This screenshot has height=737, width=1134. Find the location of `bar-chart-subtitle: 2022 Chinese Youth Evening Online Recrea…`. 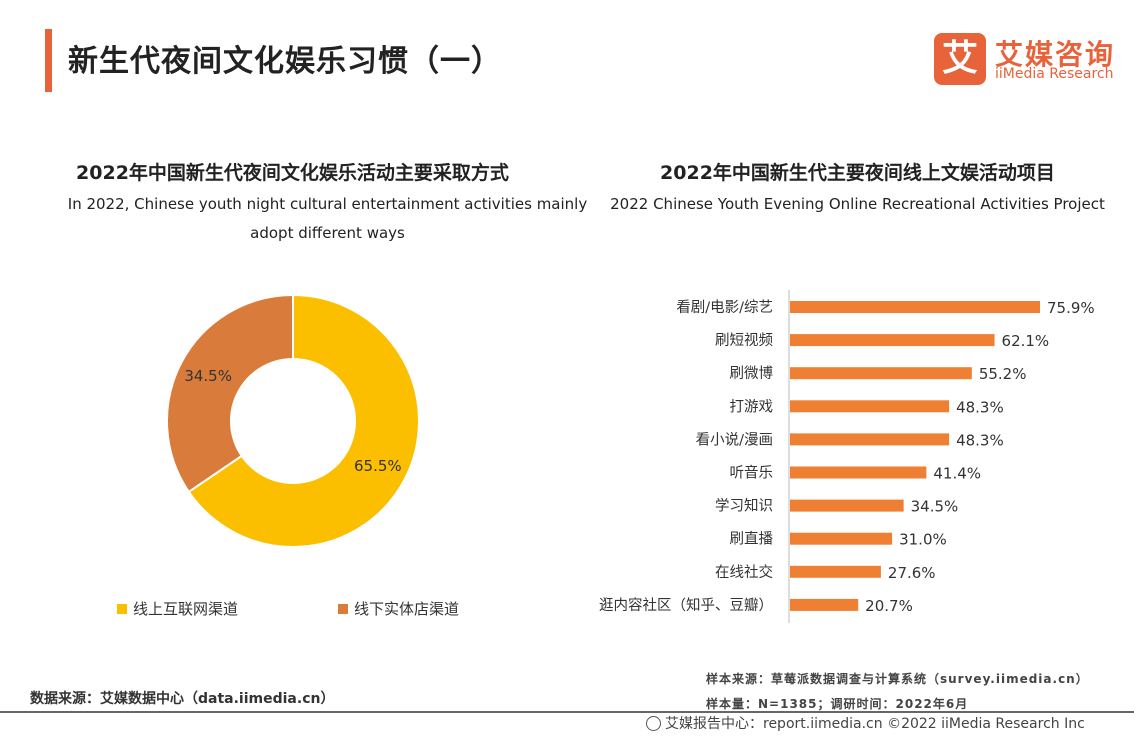

bar-chart-subtitle: 2022 Chinese Youth Evening Online Recrea… is located at coordinates (857, 204).